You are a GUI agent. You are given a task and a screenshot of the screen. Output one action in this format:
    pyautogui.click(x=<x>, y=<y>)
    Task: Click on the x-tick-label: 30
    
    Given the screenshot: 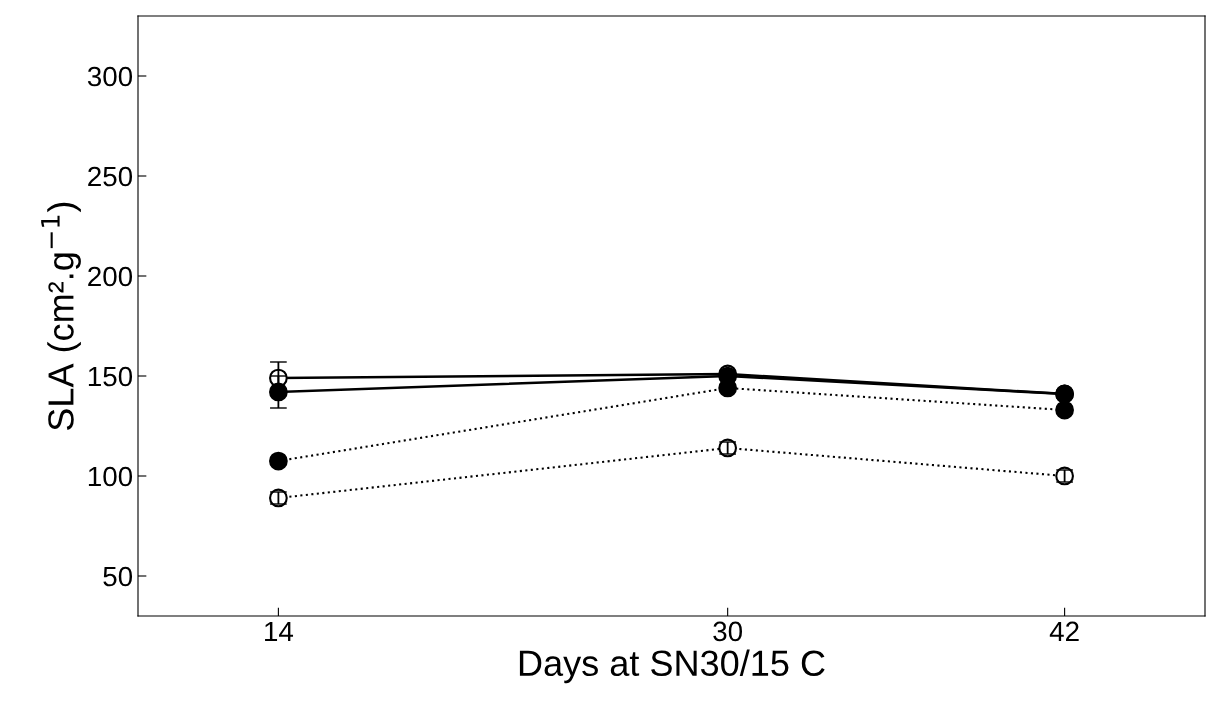 What is the action you would take?
    pyautogui.click(x=728, y=631)
    